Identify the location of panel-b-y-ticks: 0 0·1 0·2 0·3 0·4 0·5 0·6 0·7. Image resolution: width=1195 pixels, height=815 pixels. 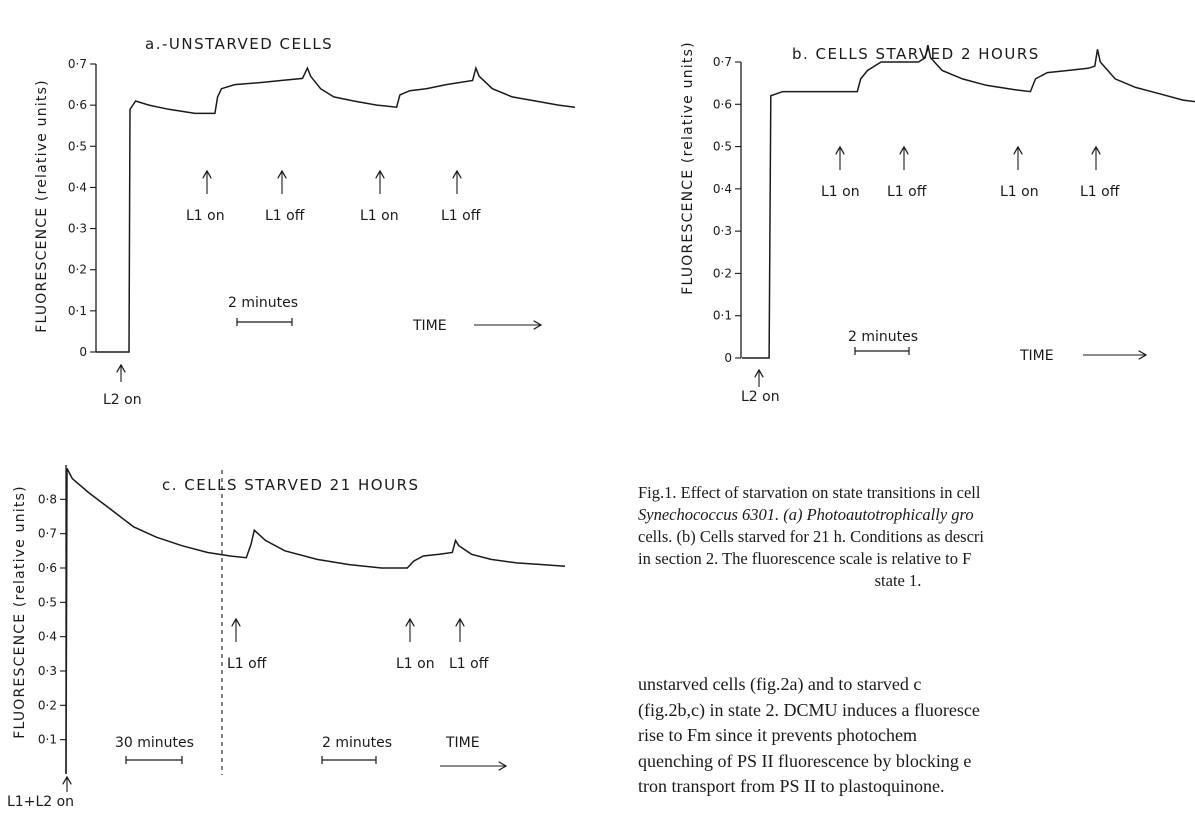
(727, 210).